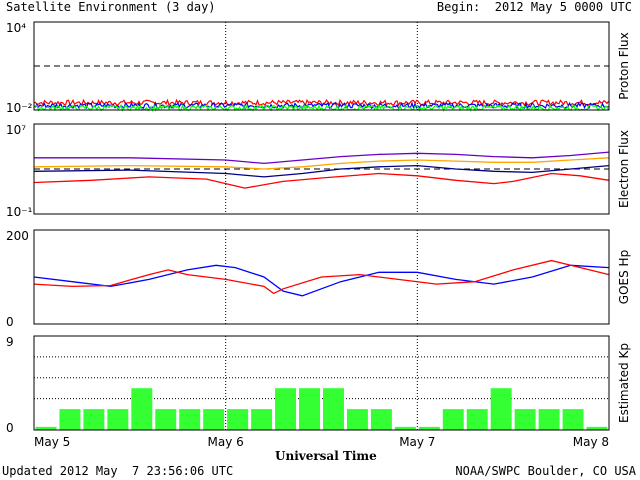 This screenshot has height=480, width=640. Describe the element at coordinates (17, 236) in the screenshot. I see `y-tick-label: 200` at that location.